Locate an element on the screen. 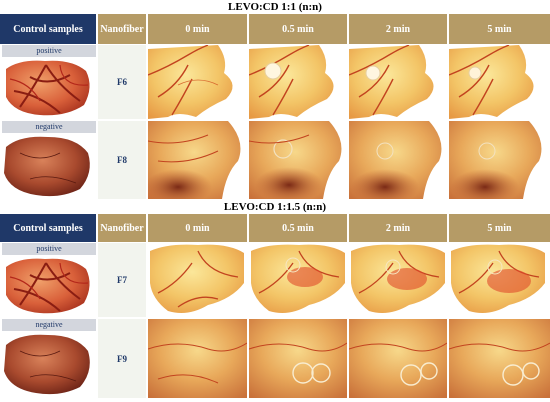 The height and width of the screenshot is (402, 550). f7-2min-photo is located at coordinates (398, 280).